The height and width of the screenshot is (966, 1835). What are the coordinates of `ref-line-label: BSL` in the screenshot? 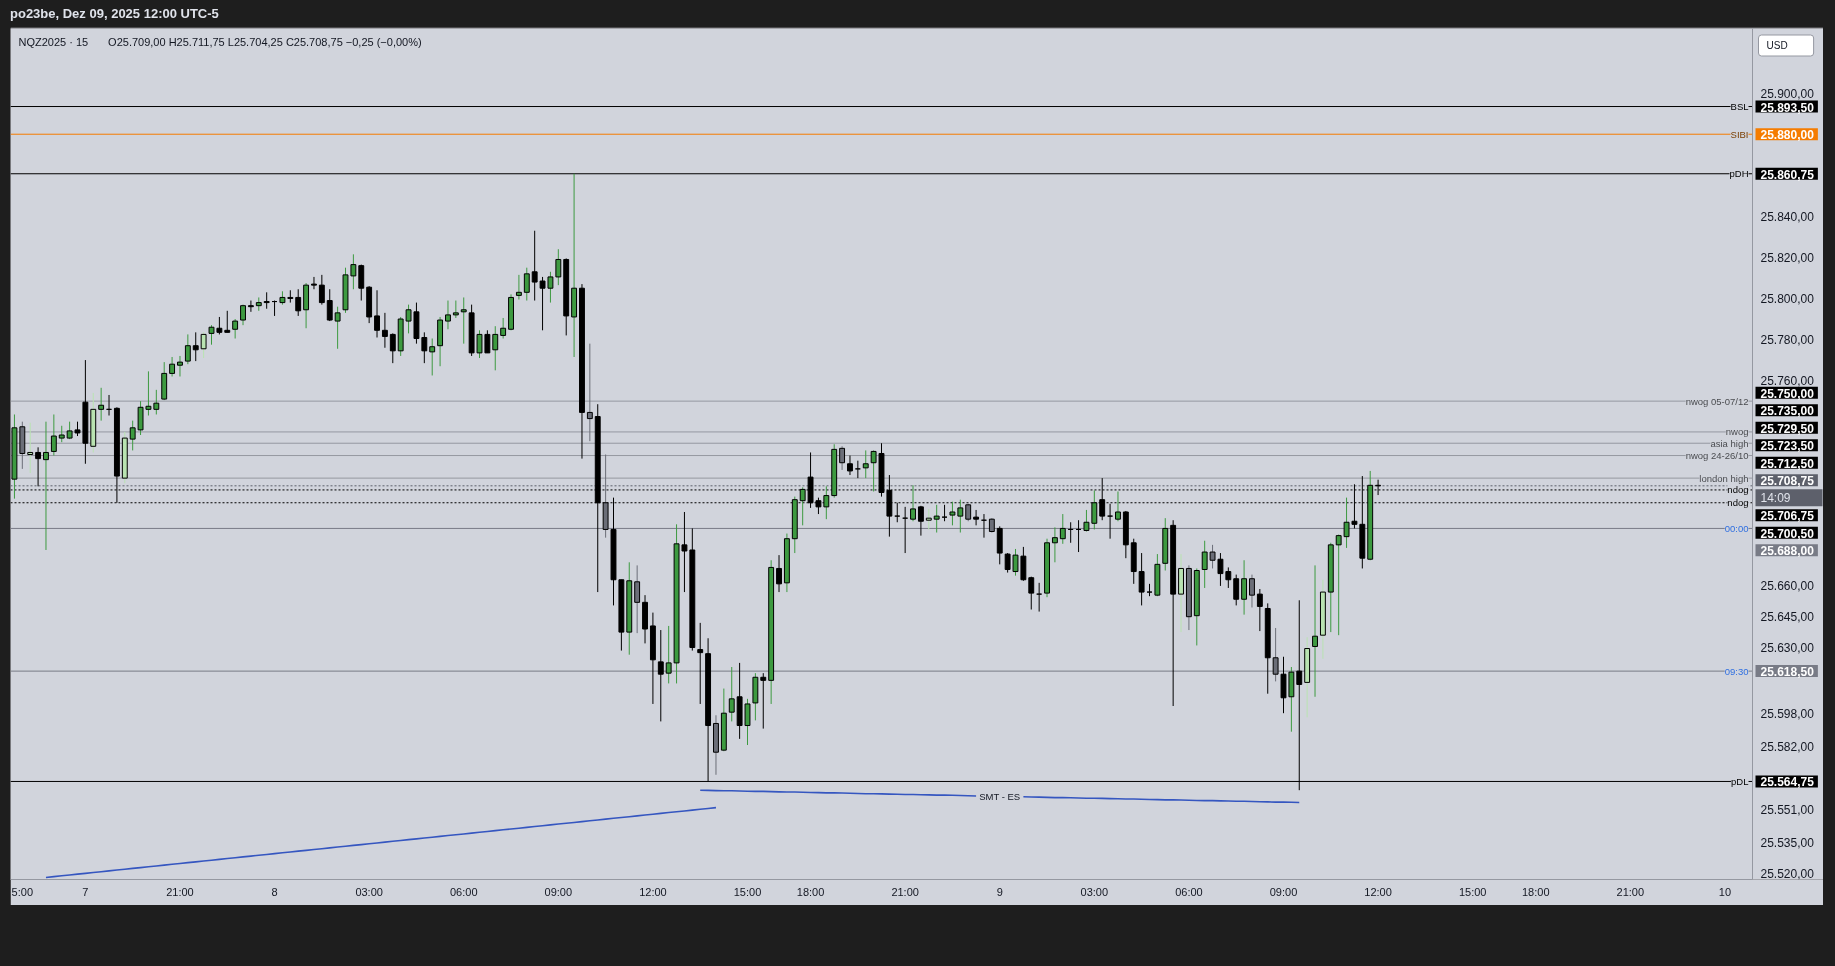 It's located at (1739, 107).